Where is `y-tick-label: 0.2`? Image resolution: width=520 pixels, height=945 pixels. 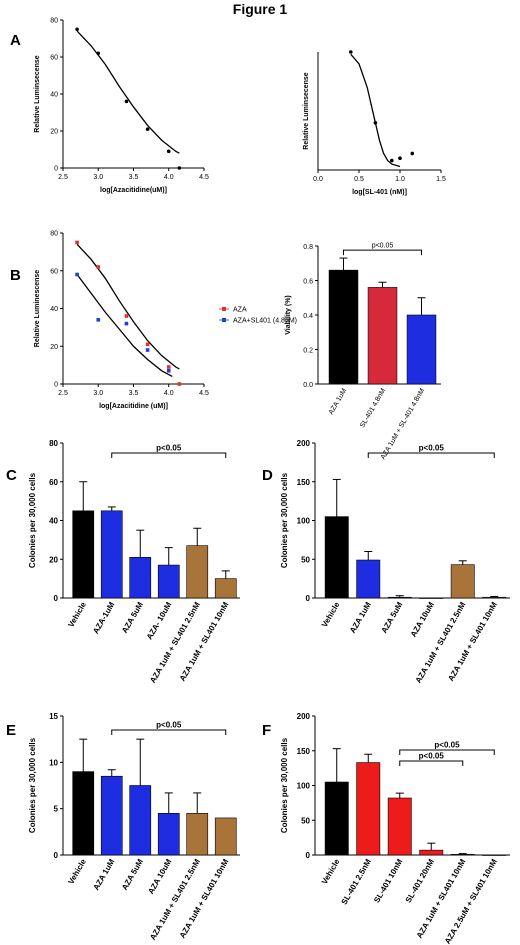 y-tick-label: 0.2 is located at coordinates (308, 351).